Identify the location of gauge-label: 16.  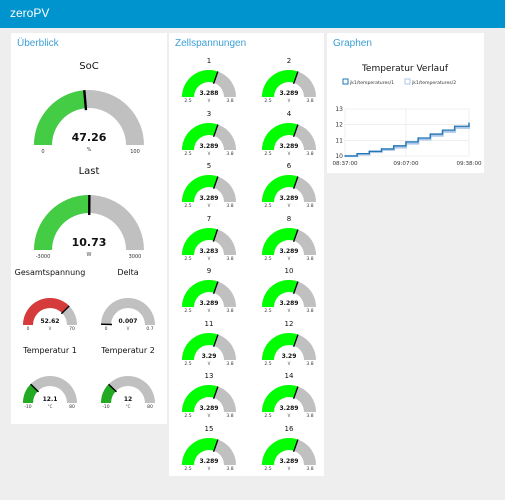
(289, 429).